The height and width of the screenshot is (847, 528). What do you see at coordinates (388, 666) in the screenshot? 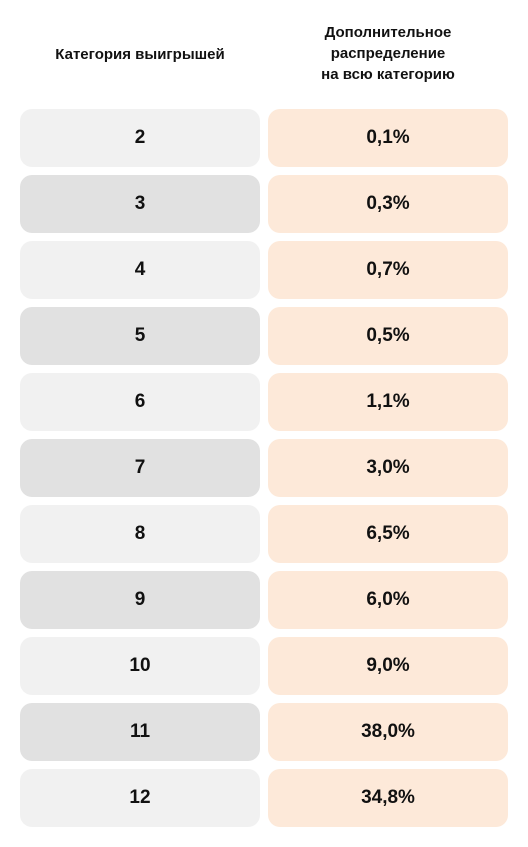
I see `value-cell: 9,0%` at bounding box center [388, 666].